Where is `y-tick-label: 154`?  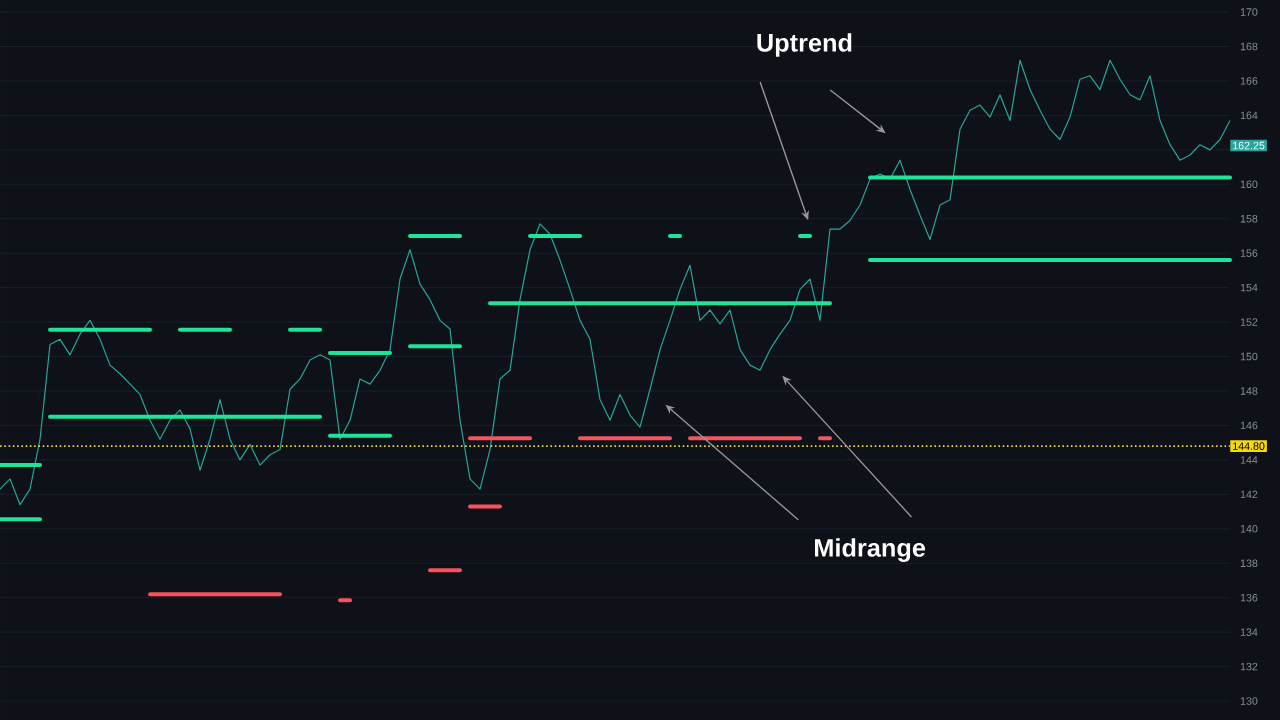
y-tick-label: 154 is located at coordinates (1249, 287).